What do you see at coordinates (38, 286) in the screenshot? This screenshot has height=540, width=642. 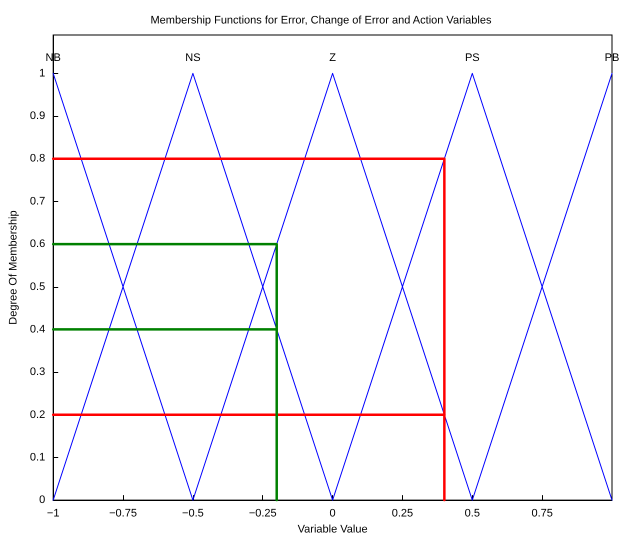 I see `y-tick-label: 0.5` at bounding box center [38, 286].